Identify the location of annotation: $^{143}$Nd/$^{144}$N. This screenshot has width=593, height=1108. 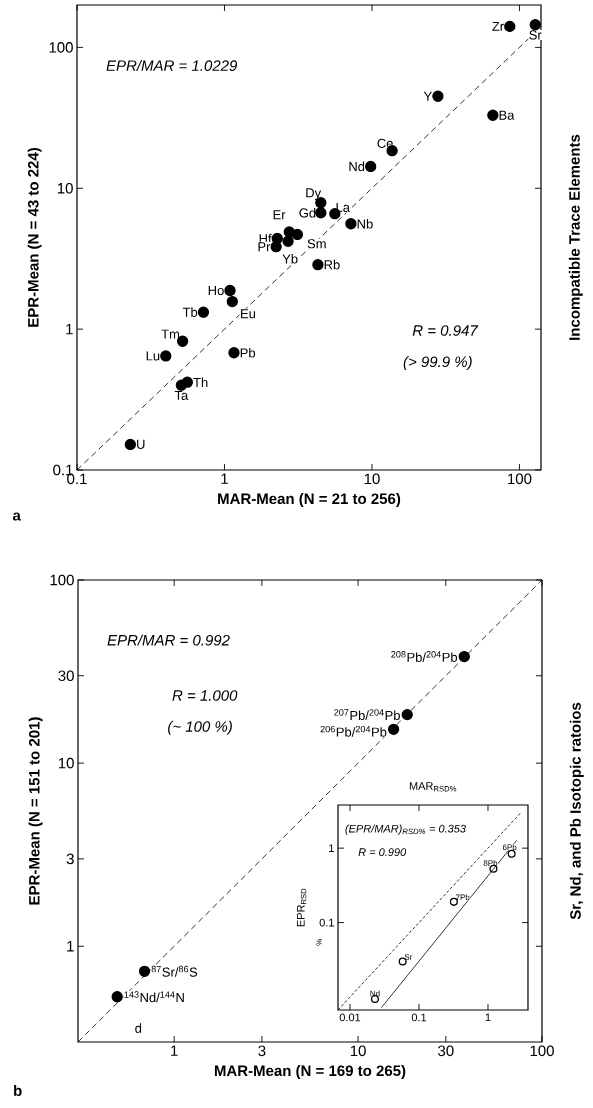
(154, 997).